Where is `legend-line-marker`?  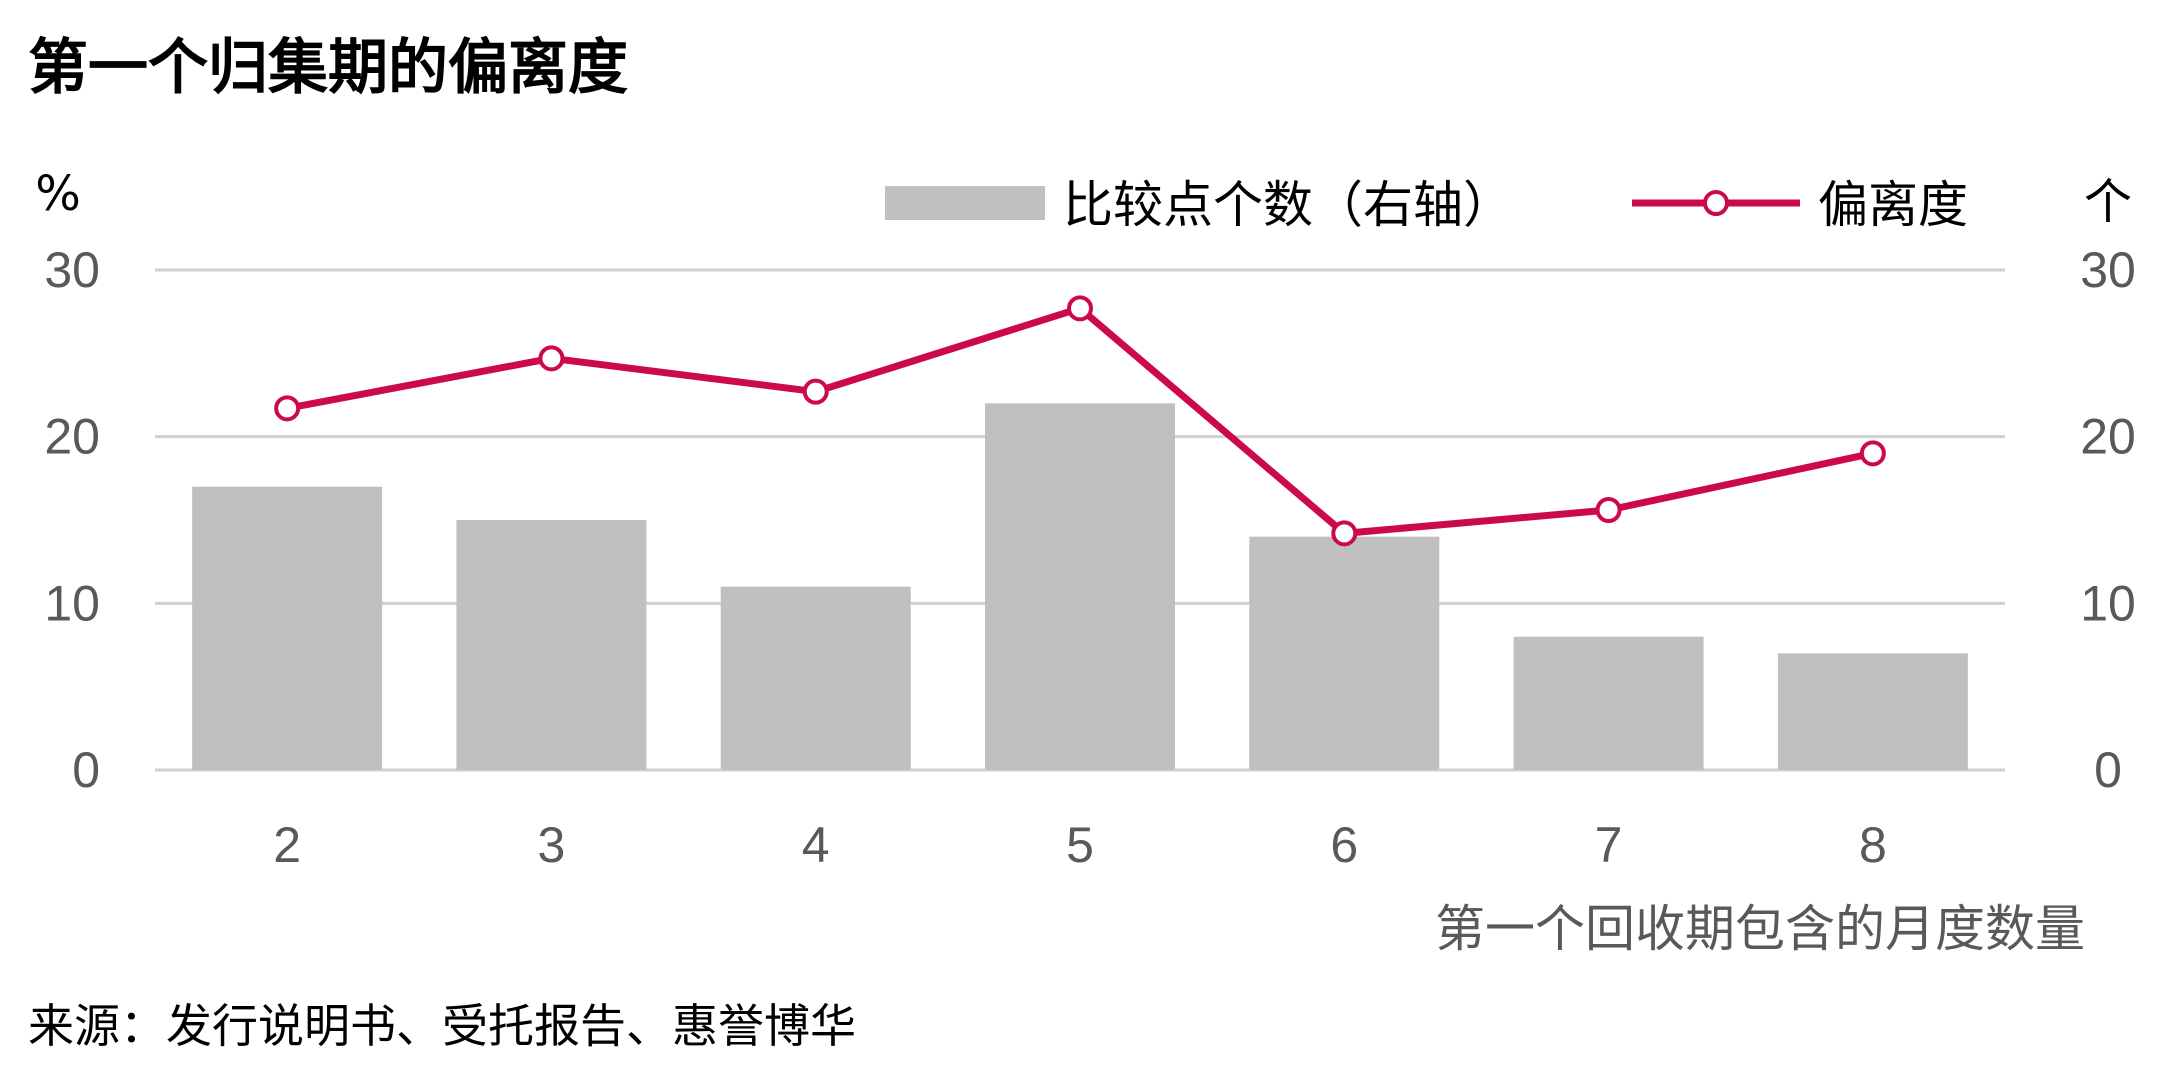 legend-line-marker is located at coordinates (1716, 203).